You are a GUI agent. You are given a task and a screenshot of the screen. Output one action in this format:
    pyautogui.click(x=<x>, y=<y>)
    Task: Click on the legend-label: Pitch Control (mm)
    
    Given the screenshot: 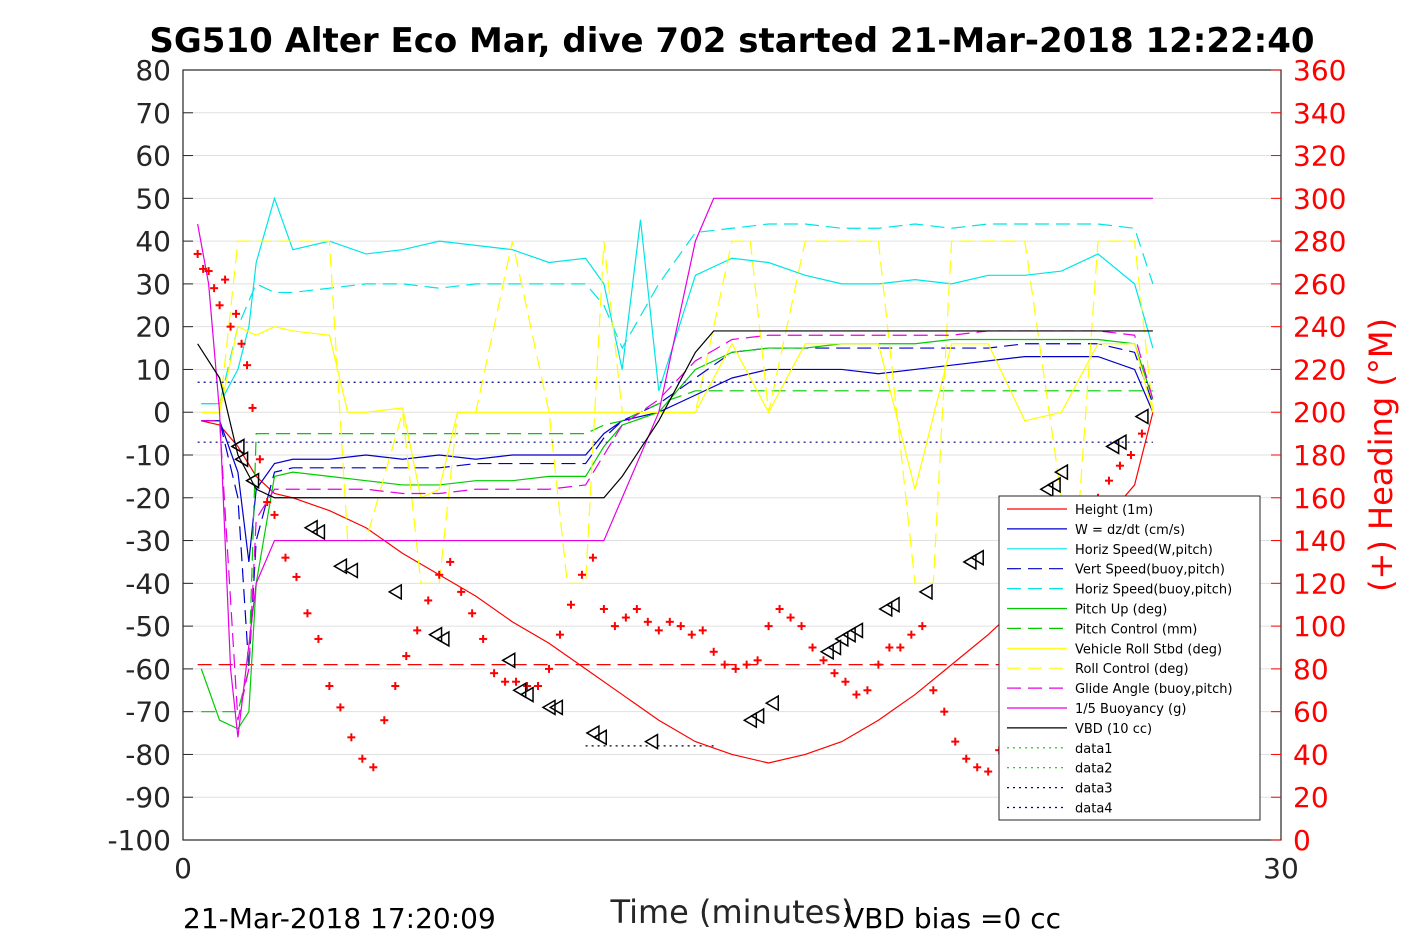 What is the action you would take?
    pyautogui.click(x=1136, y=629)
    